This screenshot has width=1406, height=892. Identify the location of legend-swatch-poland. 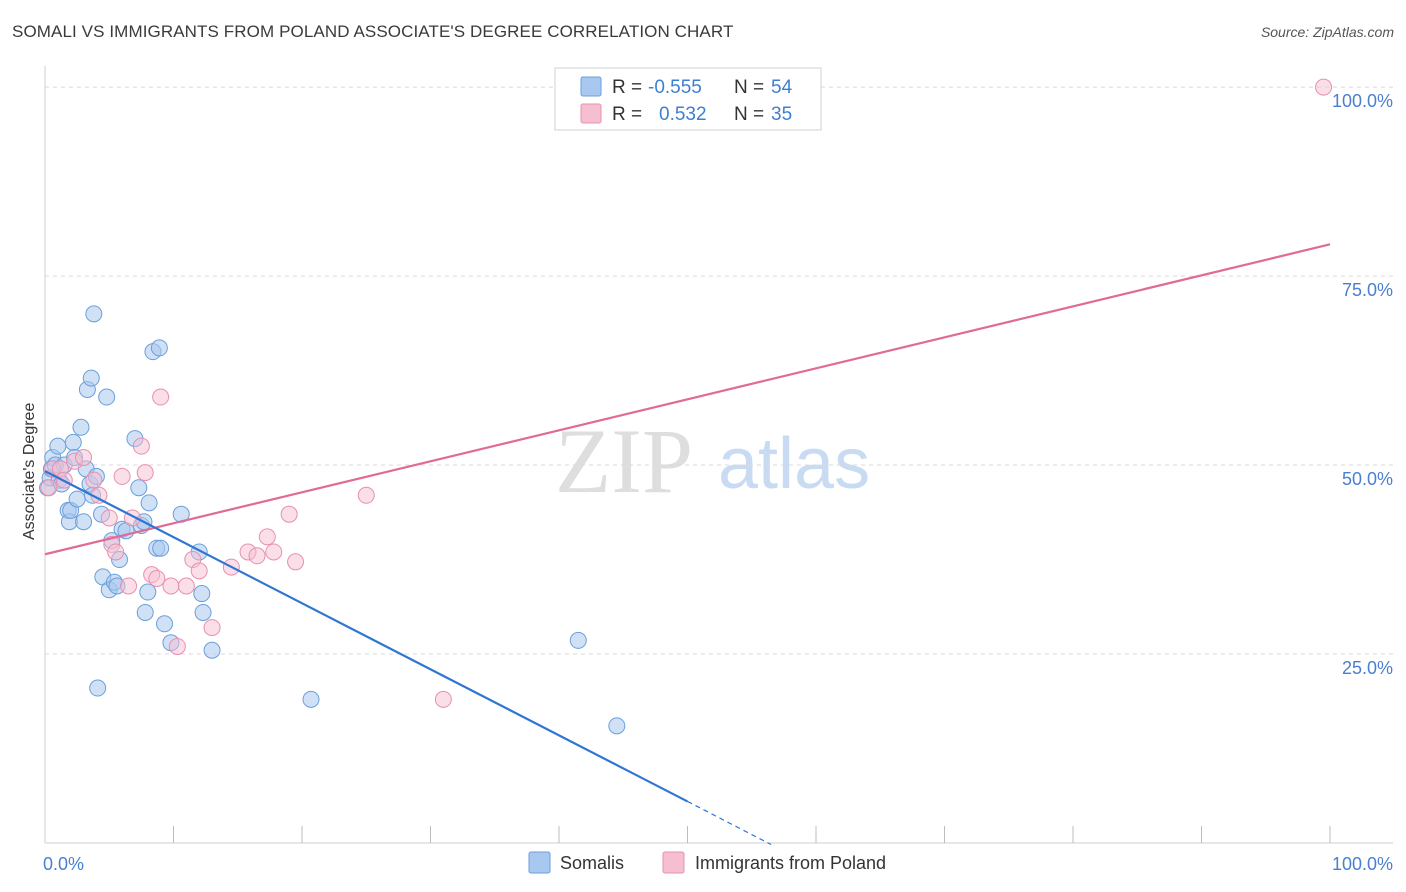
(591, 113).